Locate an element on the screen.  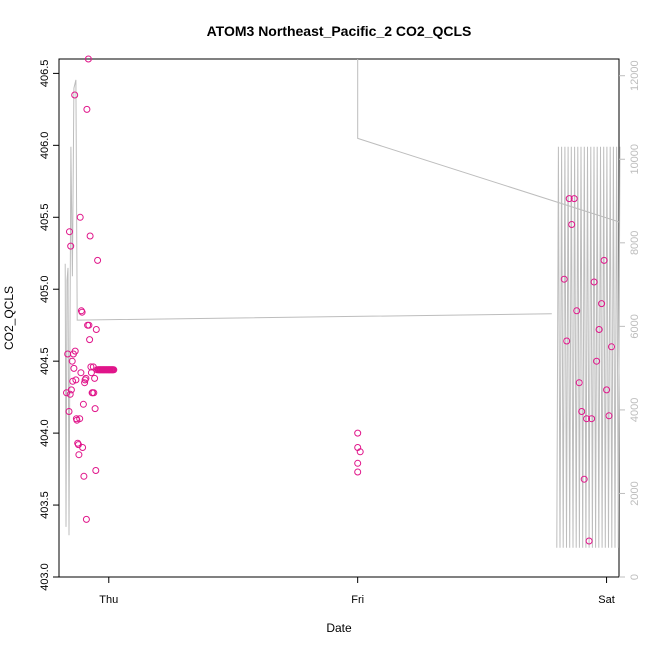
y-tick-label: 406.5 is located at coordinates (45, 74).